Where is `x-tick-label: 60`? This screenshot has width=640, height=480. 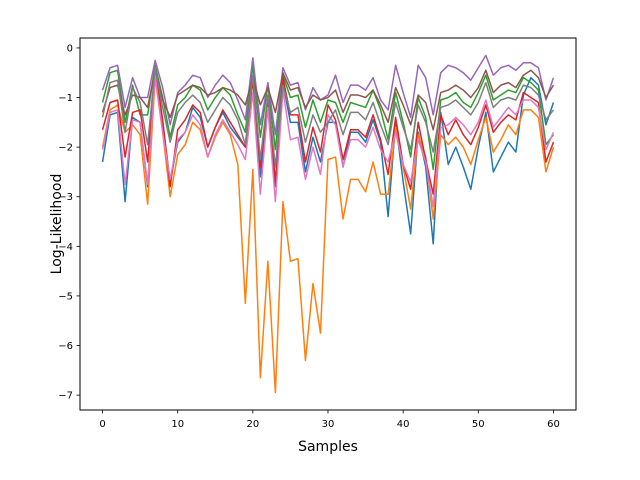 x-tick-label: 60 is located at coordinates (553, 424).